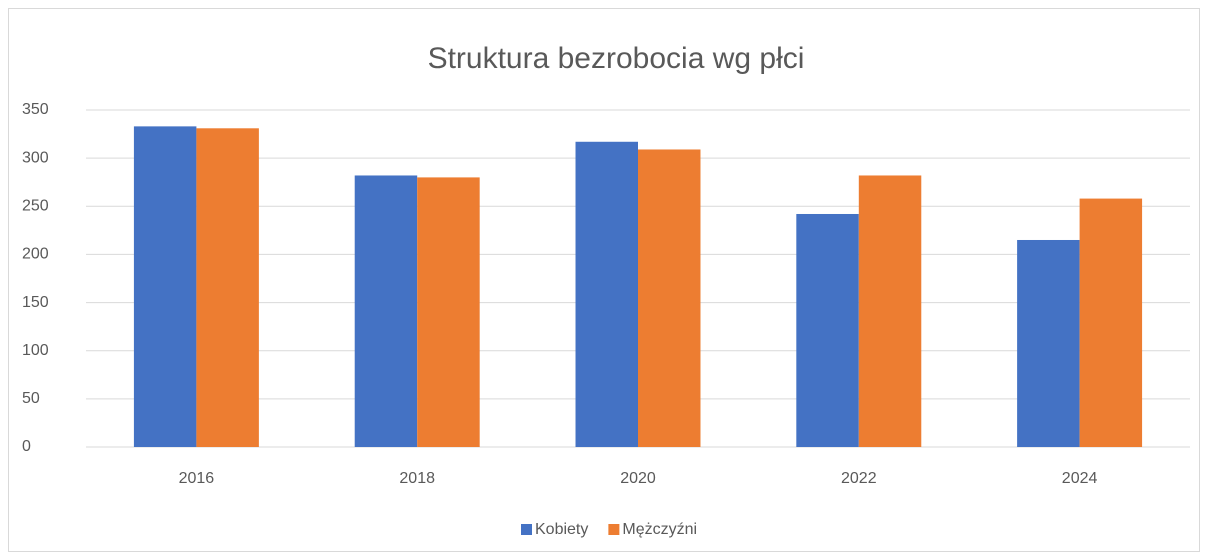 Image resolution: width=1208 pixels, height=560 pixels. I want to click on y-tick-label: 50, so click(31, 398).